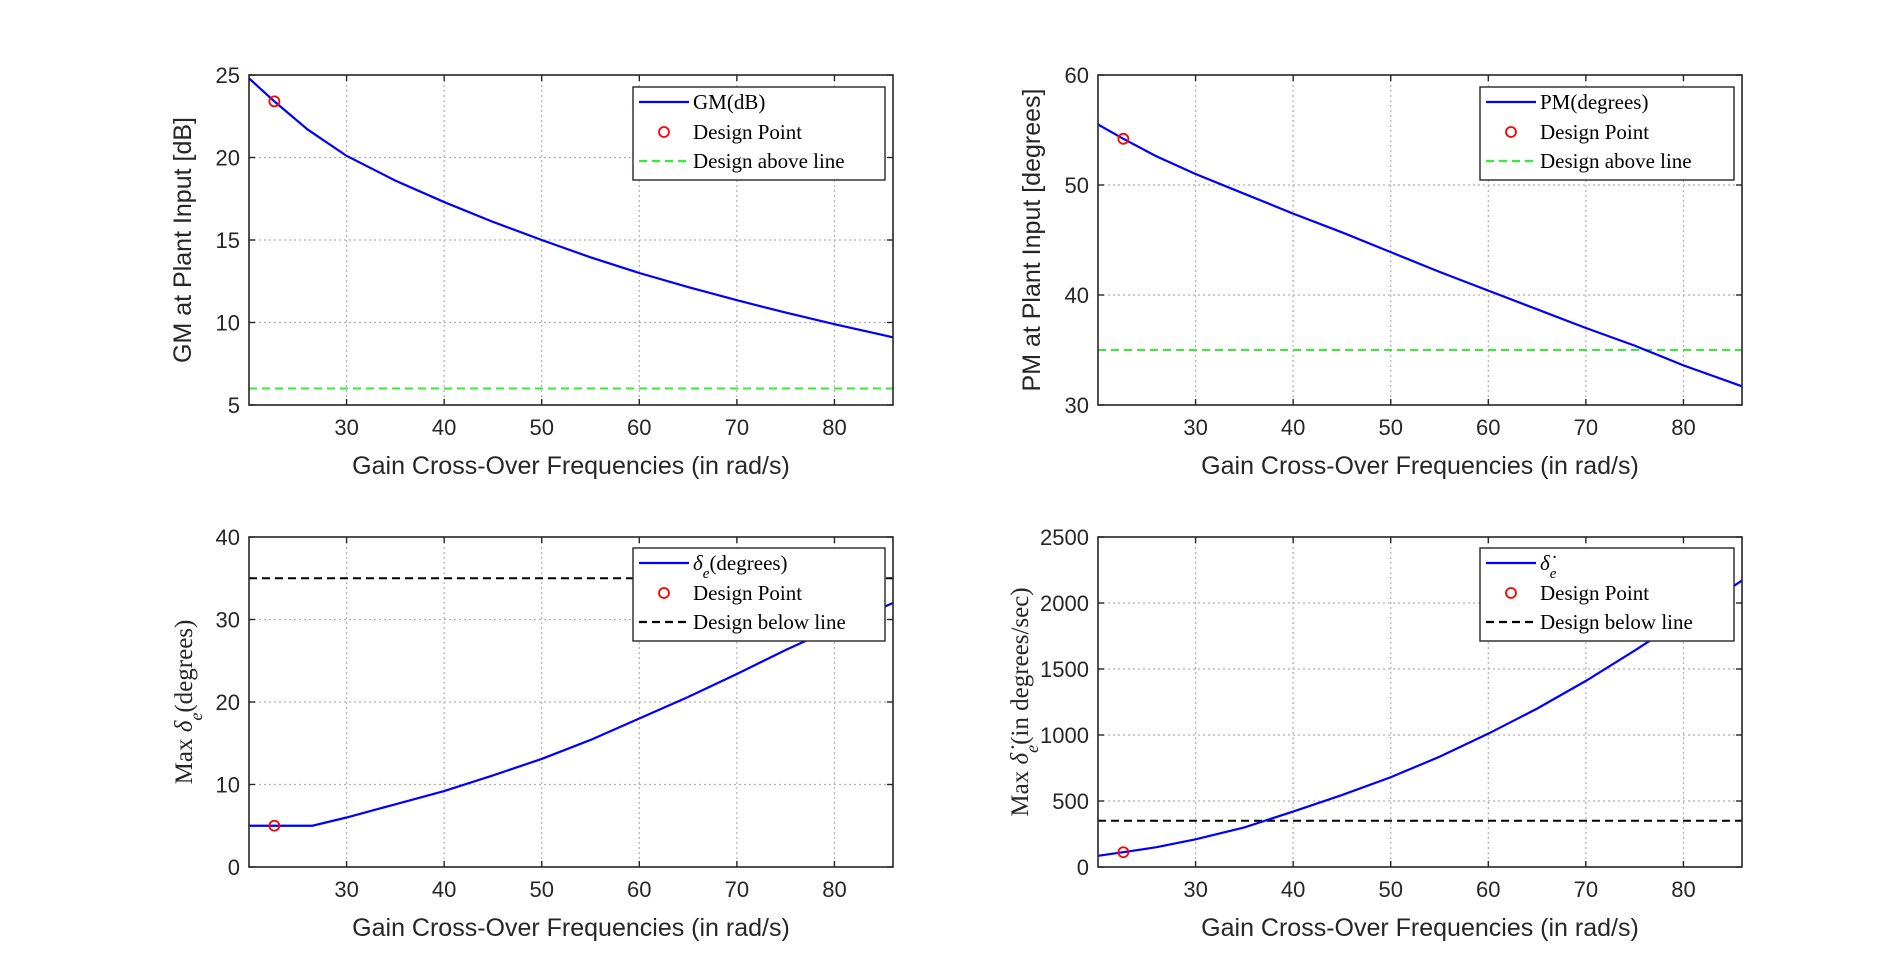  Describe the element at coordinates (183, 240) in the screenshot. I see `y-axis-label: GM at Plant Input [dB]` at that location.